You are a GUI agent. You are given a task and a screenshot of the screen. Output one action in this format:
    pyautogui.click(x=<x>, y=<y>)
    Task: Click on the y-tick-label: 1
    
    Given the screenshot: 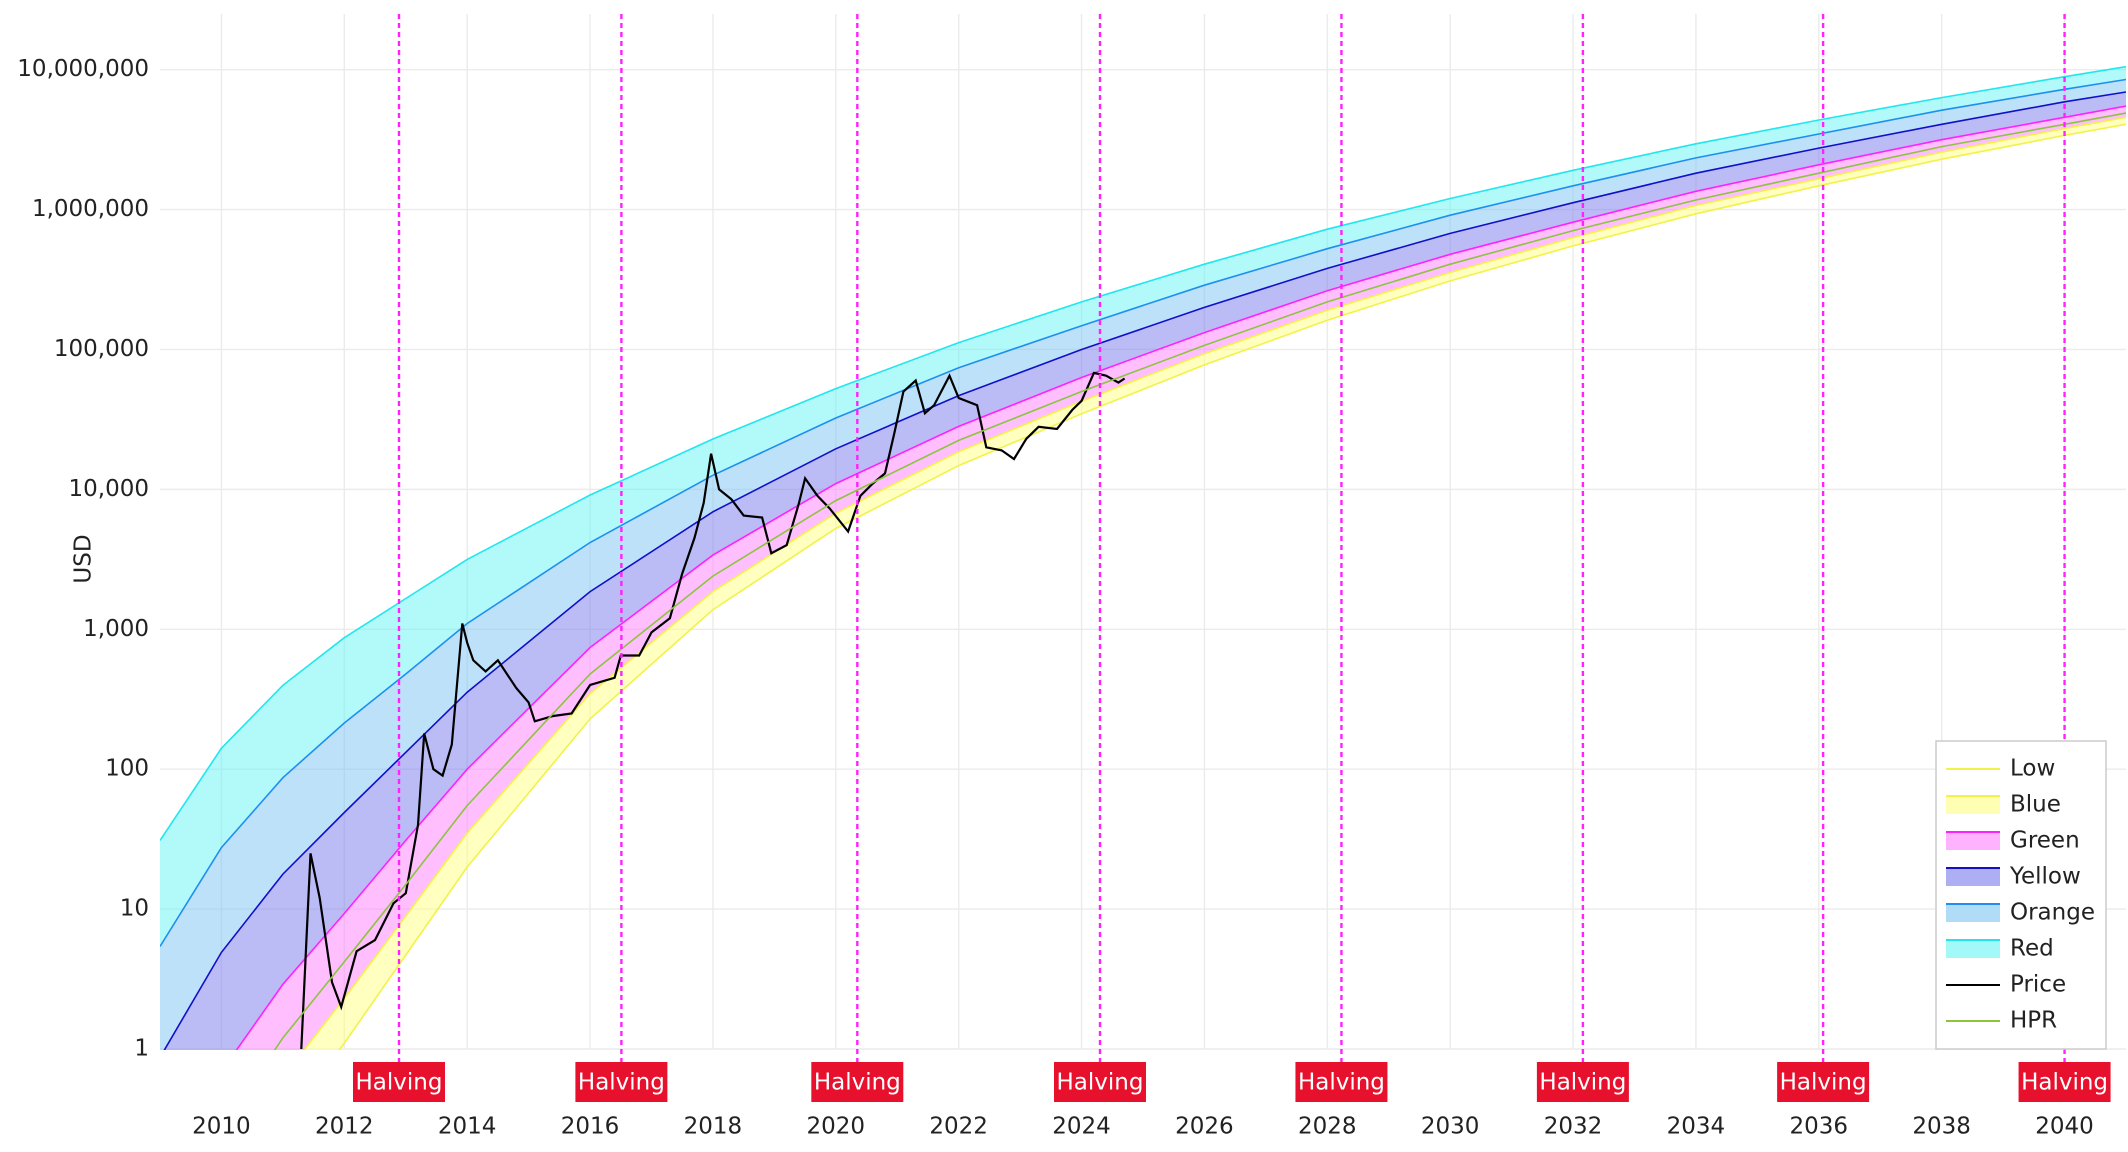 What is the action you would take?
    pyautogui.click(x=141, y=1049)
    